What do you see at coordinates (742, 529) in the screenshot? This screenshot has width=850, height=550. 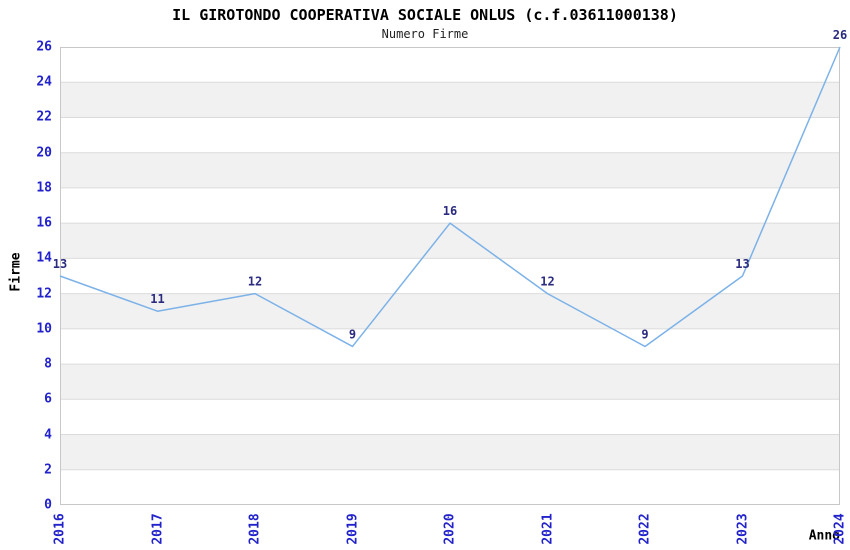 I see `x-tick-label: 2023` at bounding box center [742, 529].